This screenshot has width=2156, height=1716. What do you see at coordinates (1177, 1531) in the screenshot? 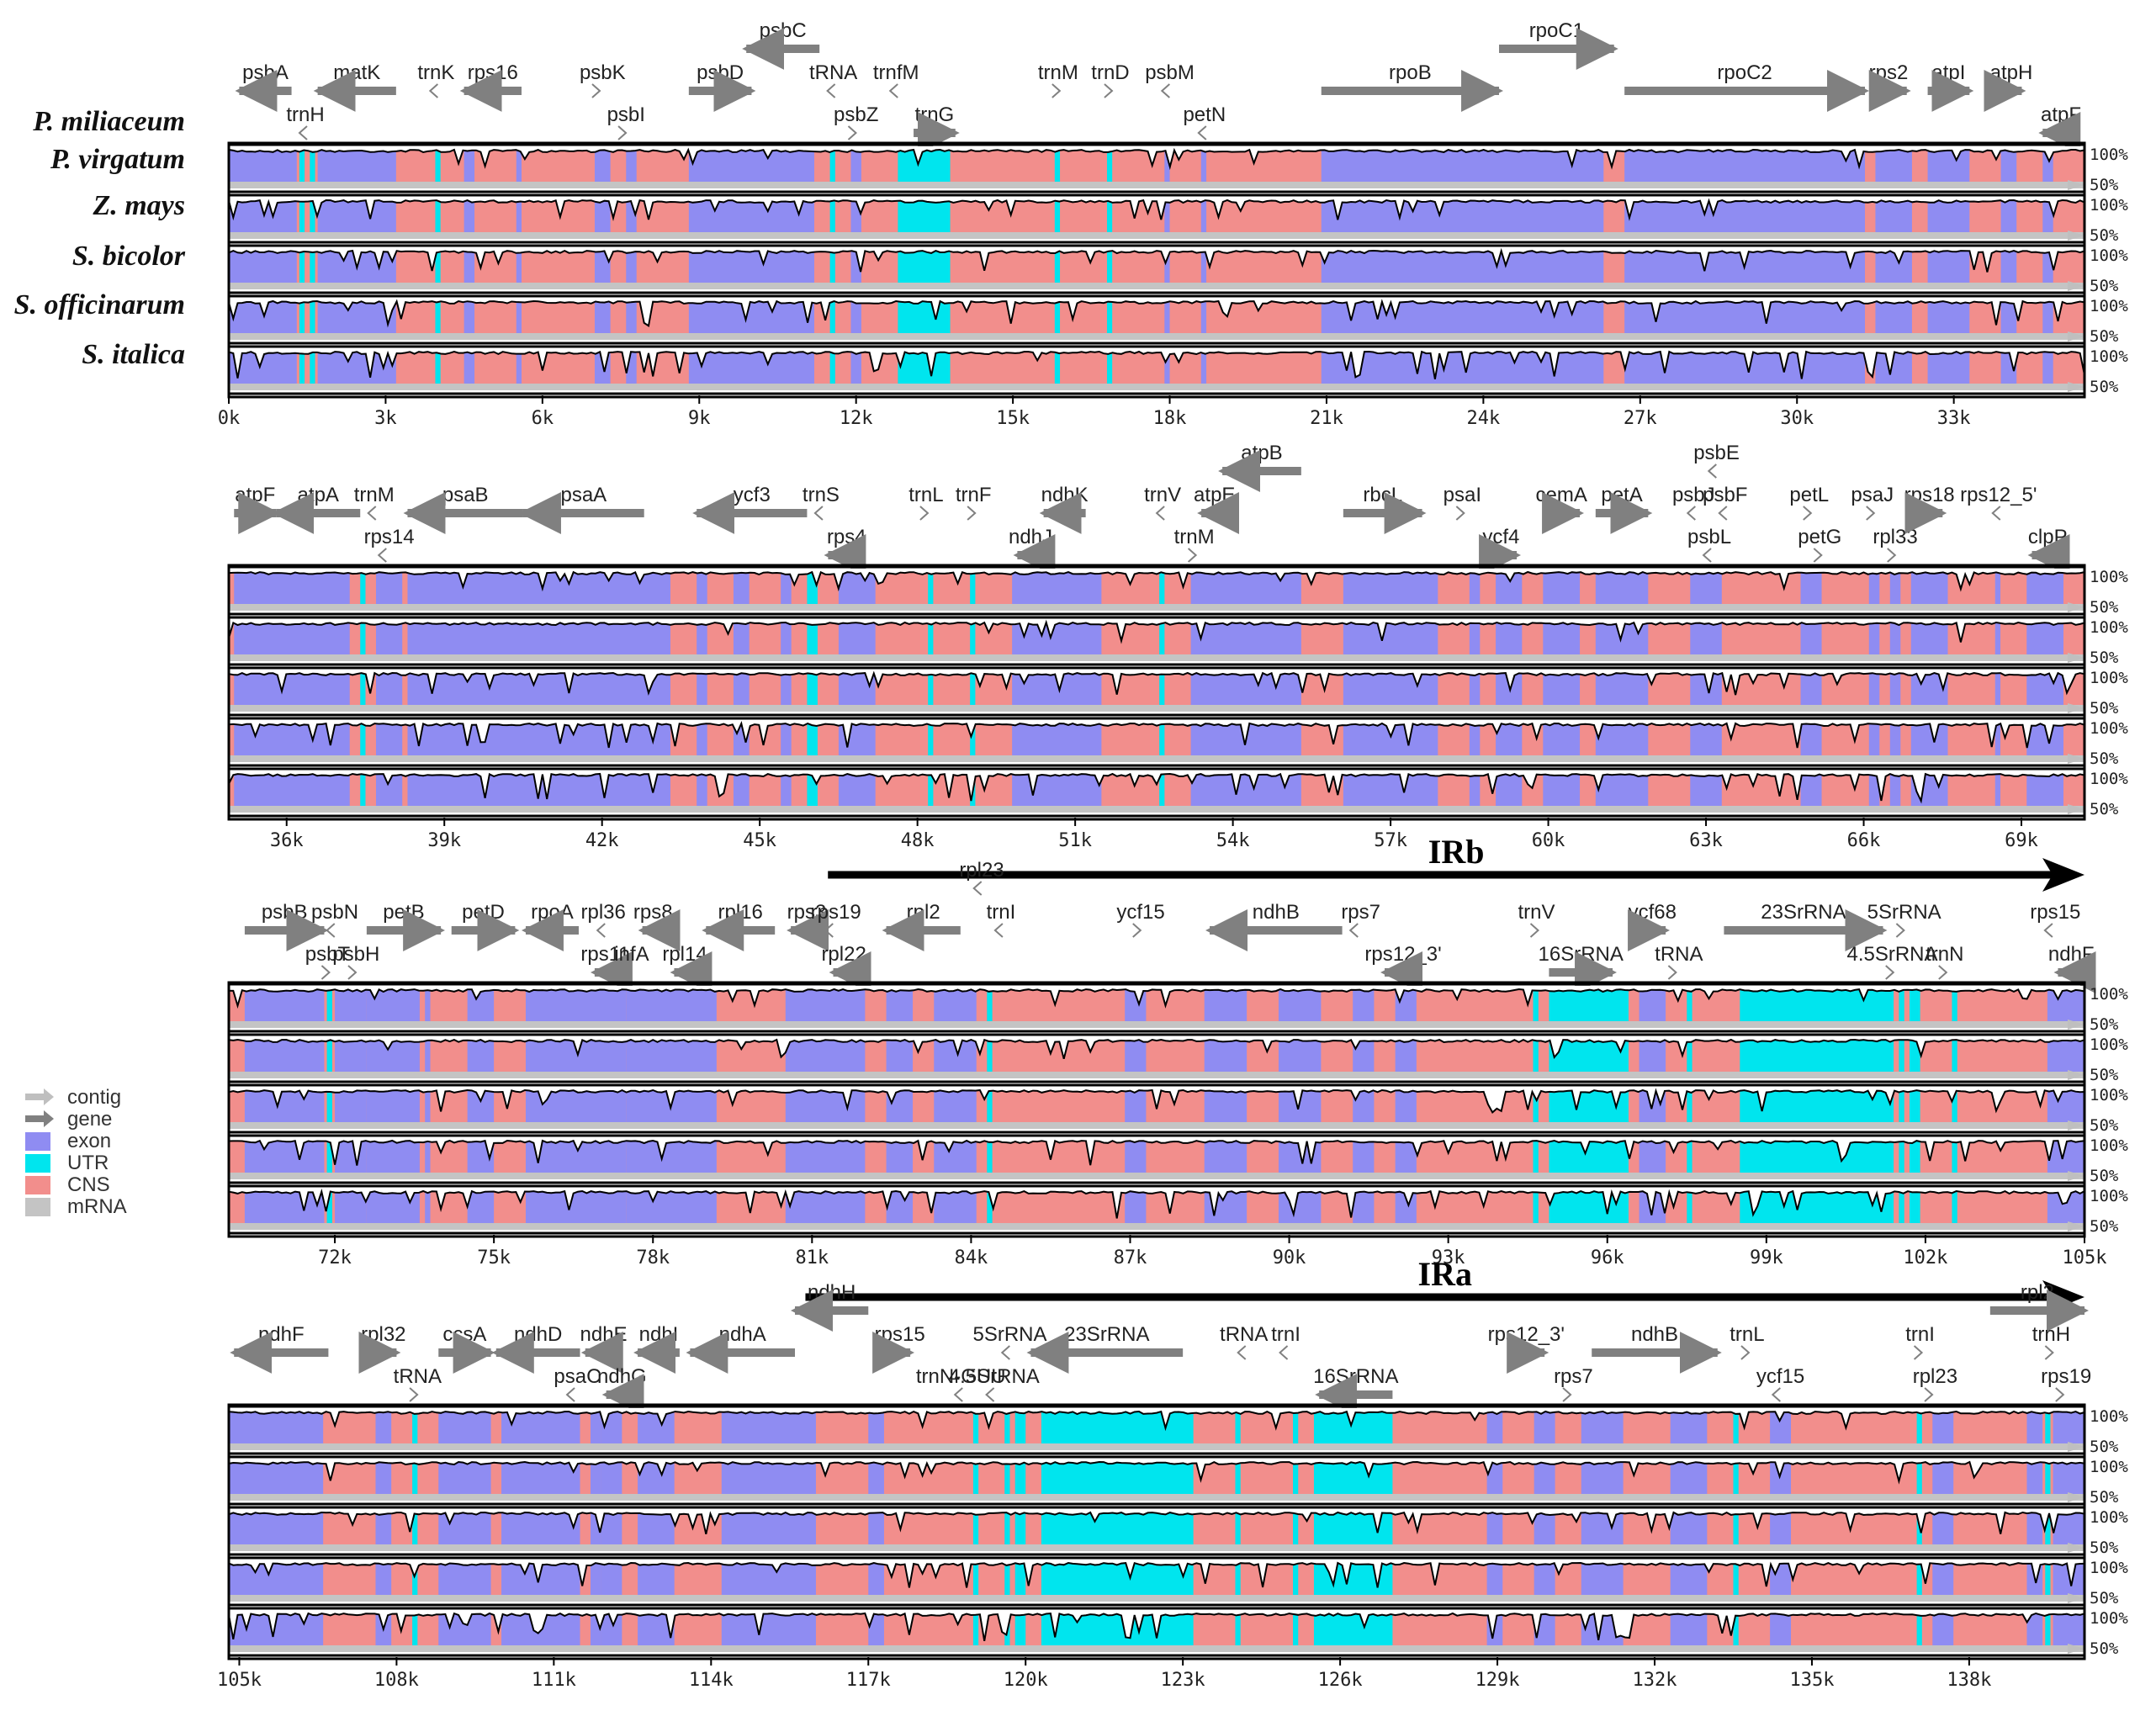
I see `species-row-3: 100% 50%` at bounding box center [1177, 1531].